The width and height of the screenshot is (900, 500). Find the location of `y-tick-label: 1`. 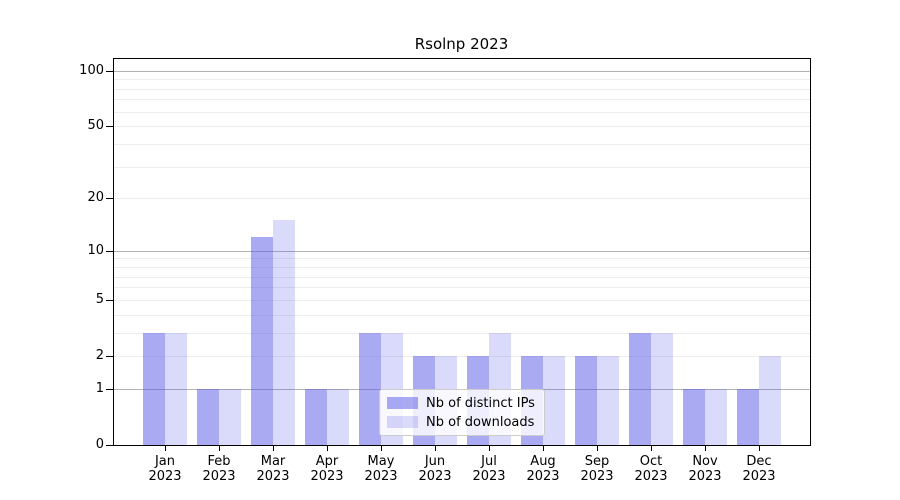

y-tick-label: 1 is located at coordinates (99, 388).